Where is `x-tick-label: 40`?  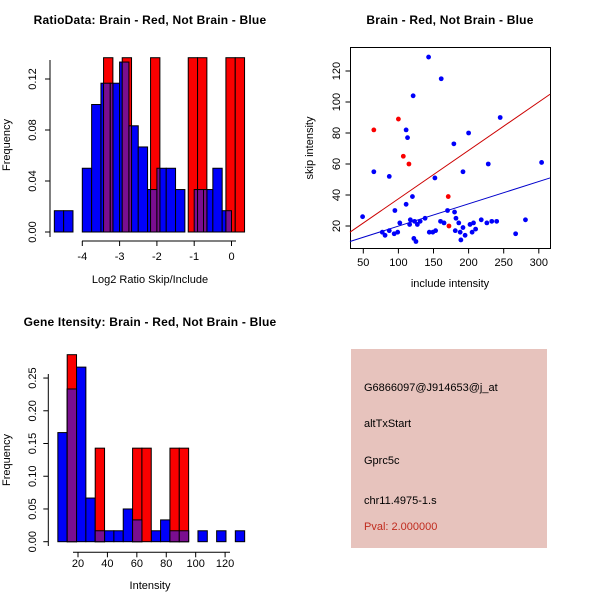
x-tick-label: 40 is located at coordinates (107, 564).